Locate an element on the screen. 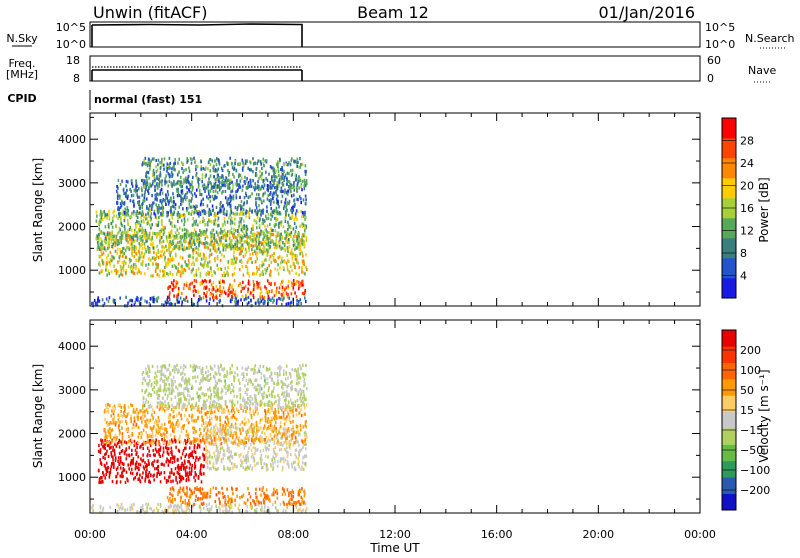  nsky-left-tick-bottom: 10^0 is located at coordinates (71, 44).